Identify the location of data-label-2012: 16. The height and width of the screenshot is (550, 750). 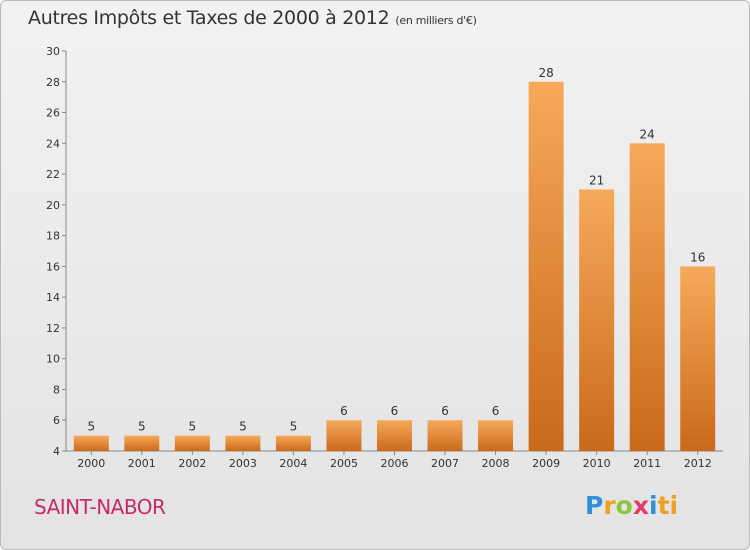
(697, 257).